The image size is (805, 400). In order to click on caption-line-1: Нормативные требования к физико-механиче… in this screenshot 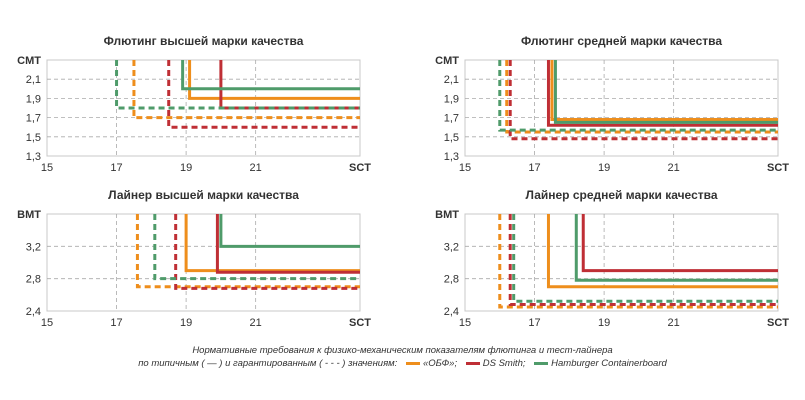, I will do `click(402, 350)`.